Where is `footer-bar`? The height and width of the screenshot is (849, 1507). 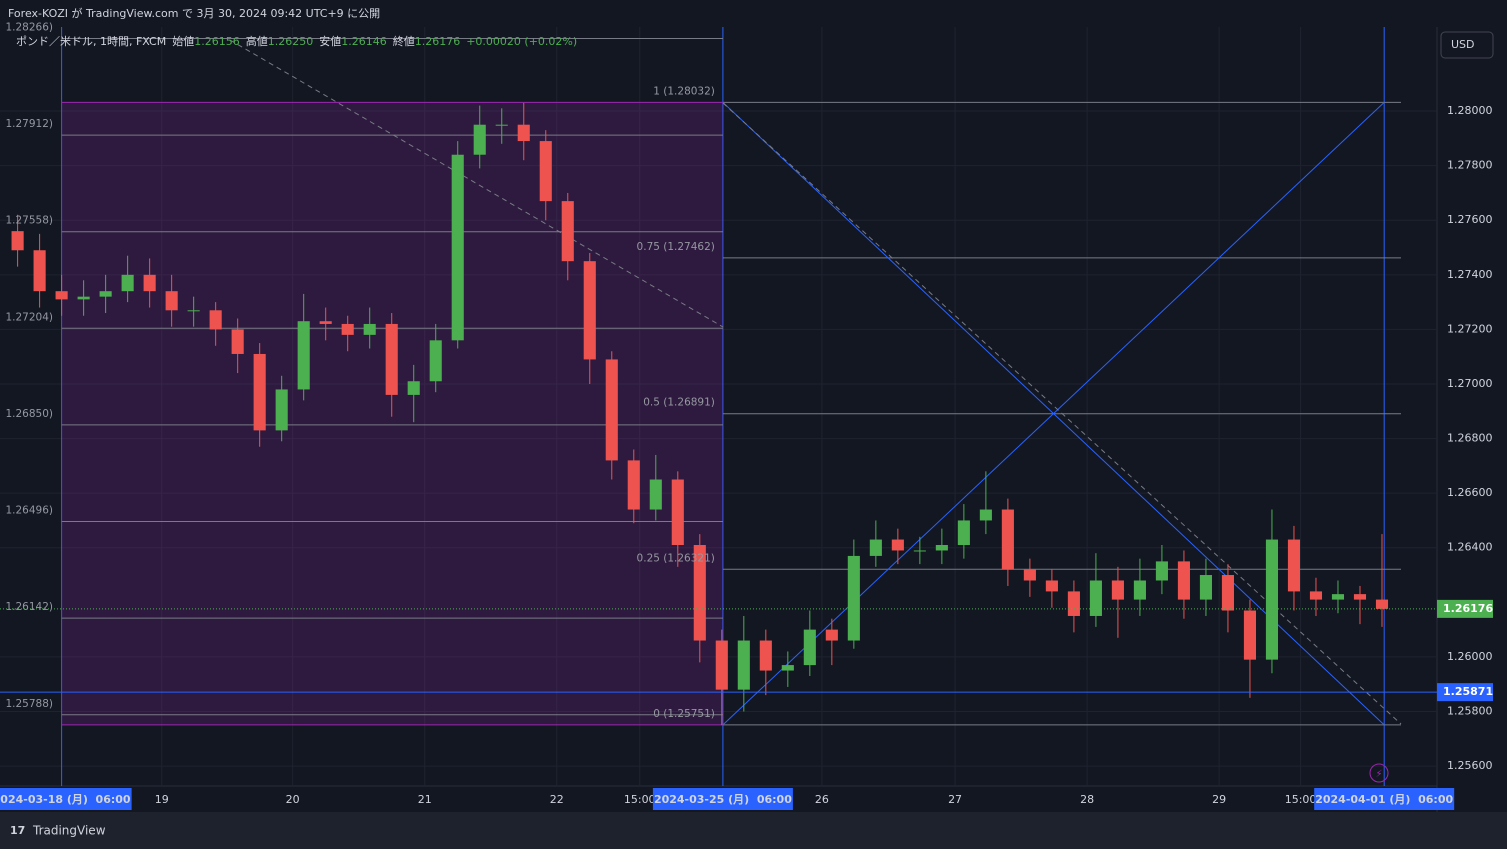
footer-bar is located at coordinates (753, 830).